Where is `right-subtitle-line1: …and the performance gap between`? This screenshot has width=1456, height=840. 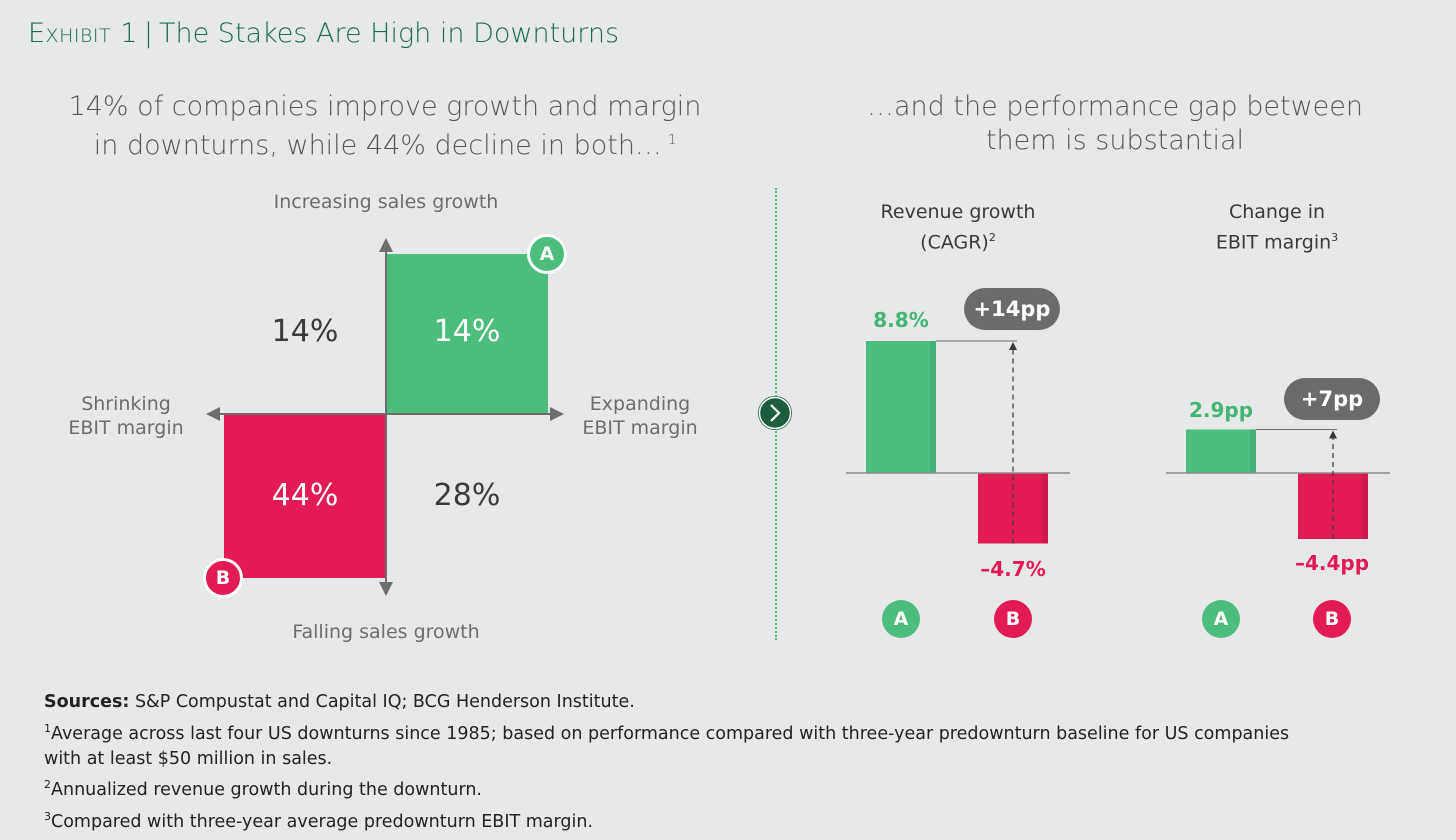 right-subtitle-line1: …and the performance gap between is located at coordinates (1115, 106).